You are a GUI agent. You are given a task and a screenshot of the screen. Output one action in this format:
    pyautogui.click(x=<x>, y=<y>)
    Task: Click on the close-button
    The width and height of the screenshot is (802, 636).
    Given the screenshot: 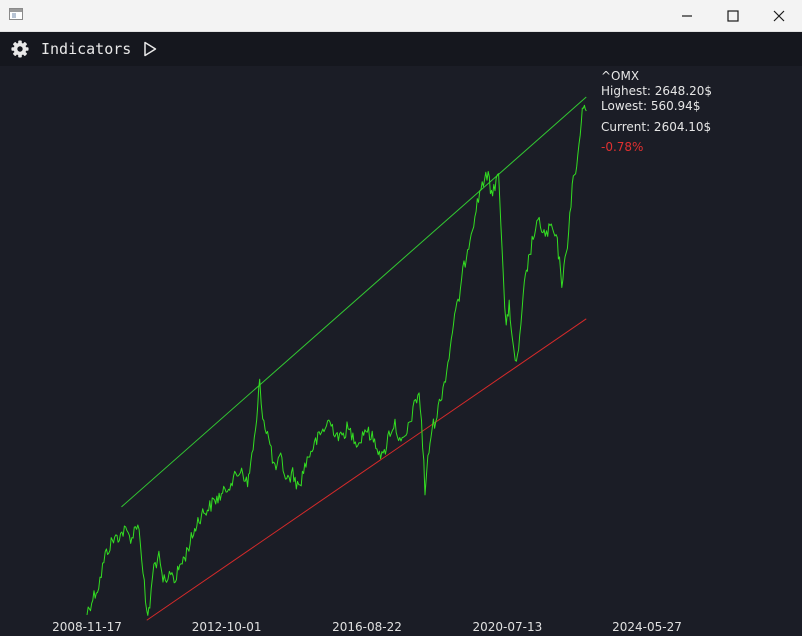 What is the action you would take?
    pyautogui.click(x=779, y=15)
    